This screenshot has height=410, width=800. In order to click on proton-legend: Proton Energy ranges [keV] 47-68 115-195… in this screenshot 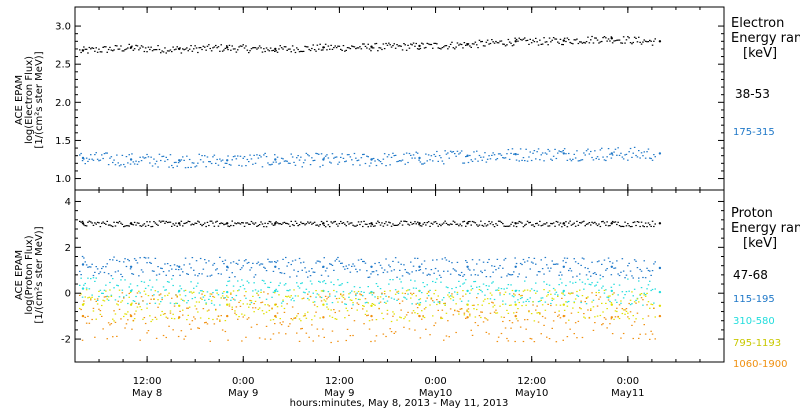, I will do `click(765, 288)`.